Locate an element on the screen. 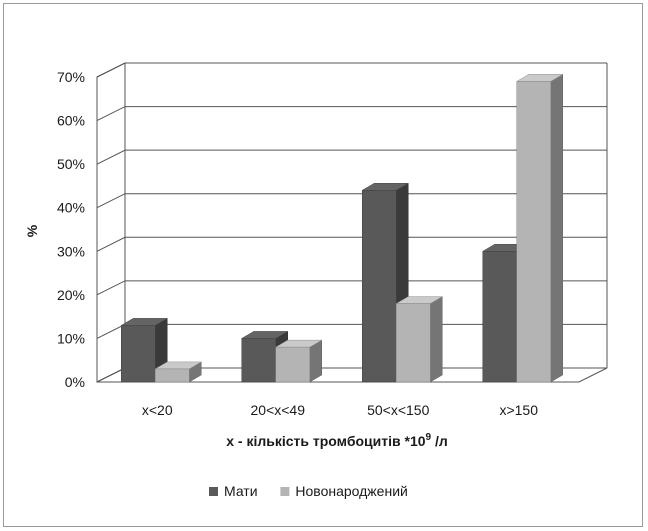  x-tick-label: x<20 is located at coordinates (157, 410).